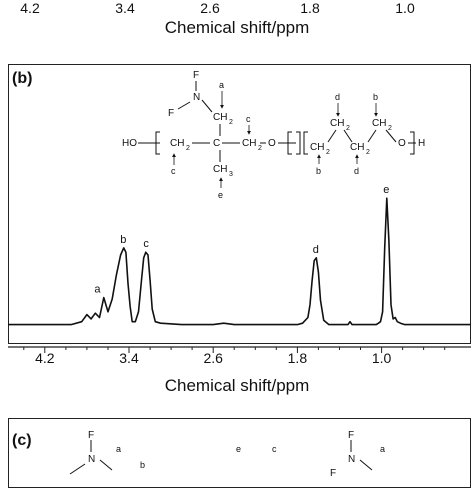 The width and height of the screenshot is (474, 488). I want to click on top-axis-strip: 4.2 3.4 2.6 1.8 1.0 Chemical shift/ppm, so click(237, 30).